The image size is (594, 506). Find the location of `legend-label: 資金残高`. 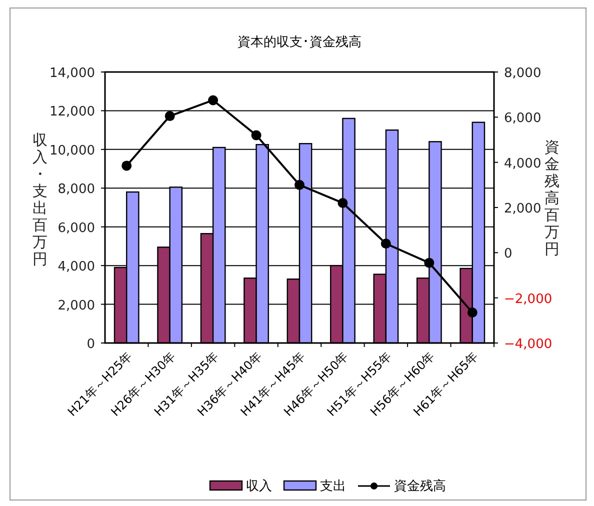

legend-label: 資金残高 is located at coordinates (420, 486).